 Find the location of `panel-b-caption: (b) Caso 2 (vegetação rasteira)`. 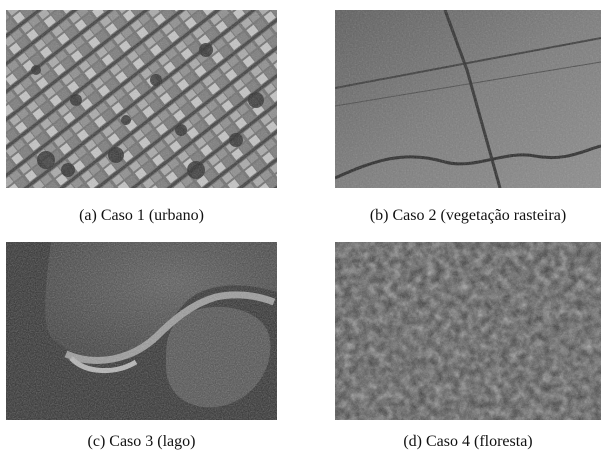

panel-b-caption: (b) Caso 2 (vegetação rasteira) is located at coordinates (468, 215).